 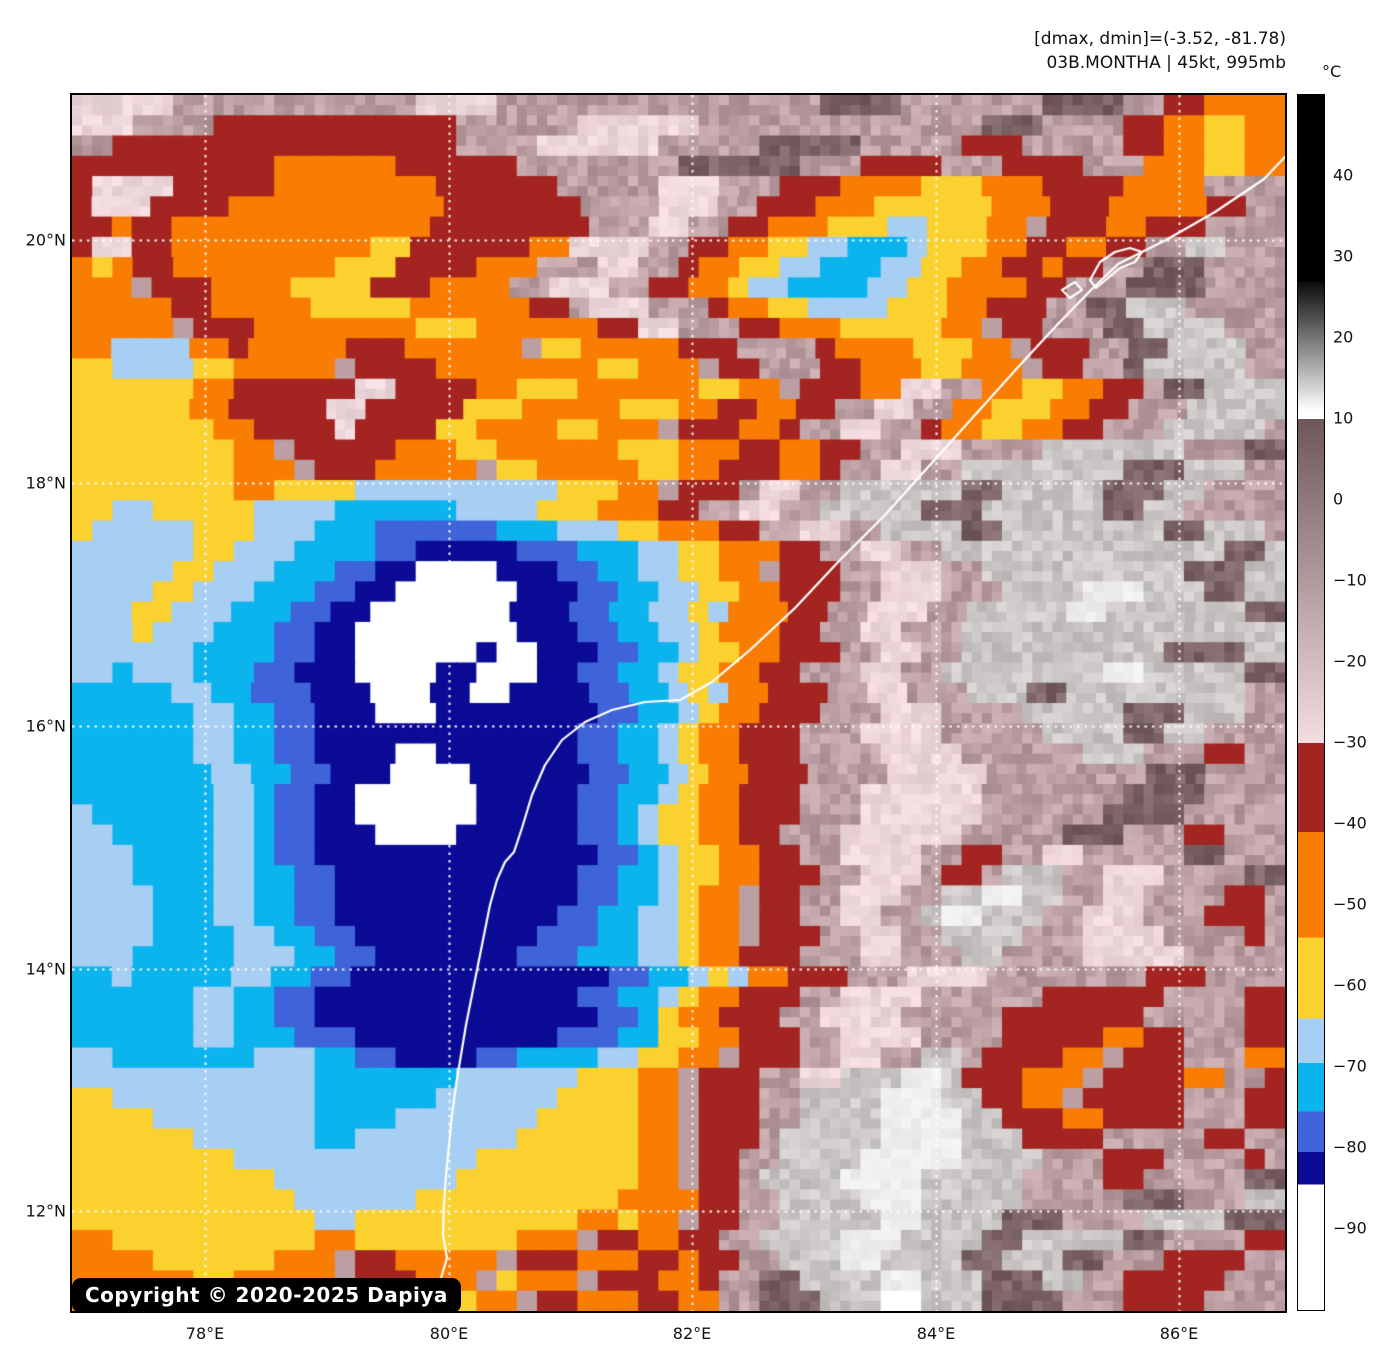 I want to click on colorbar-tick-label: −10, so click(x=1350, y=580).